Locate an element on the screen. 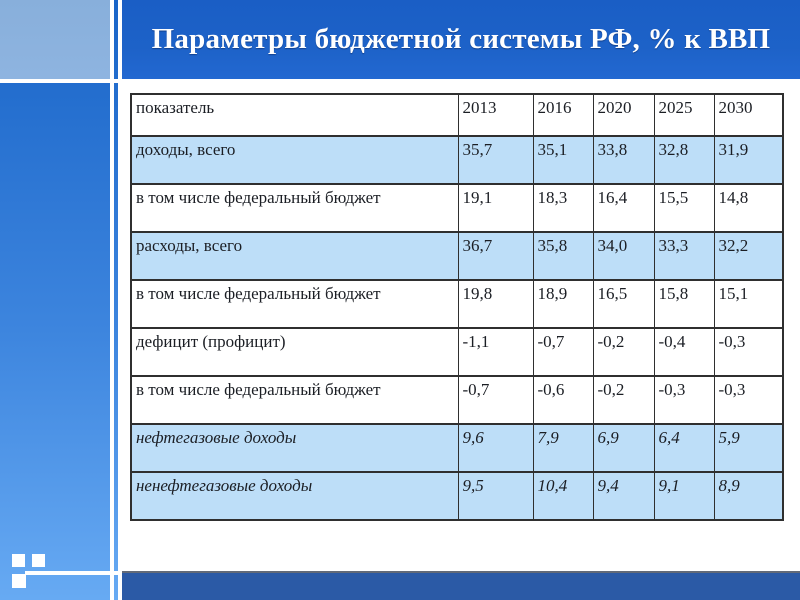 The width and height of the screenshot is (800, 600). table-row: расходы, всего 36,7 35,8 34,0 33,3 32,2 is located at coordinates (457, 256).